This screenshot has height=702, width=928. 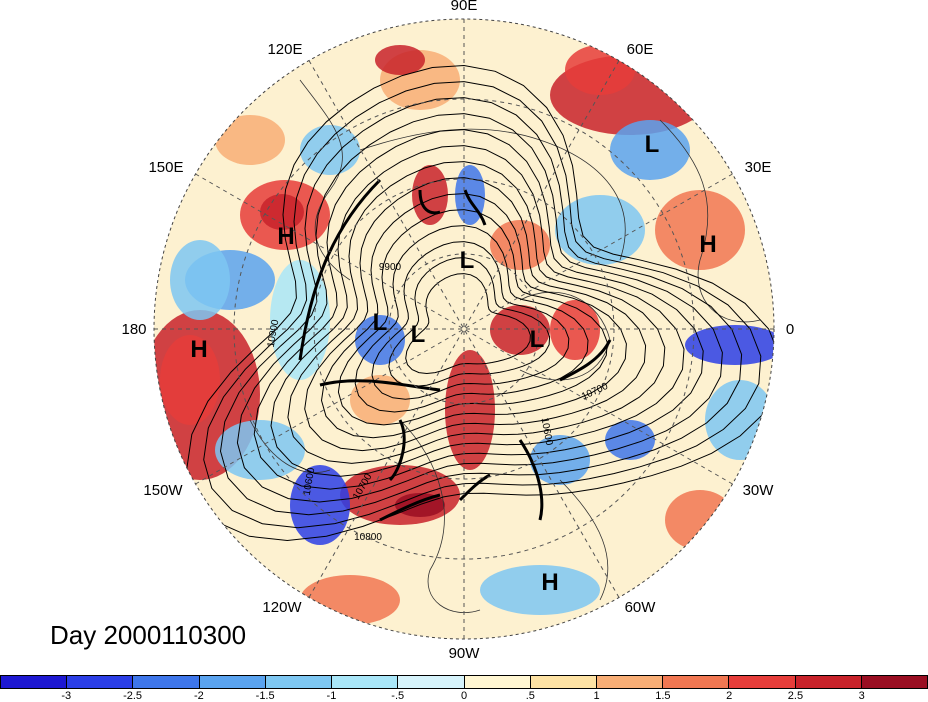 I want to click on colorbar-tick-label: -1.5, so click(x=265, y=696).